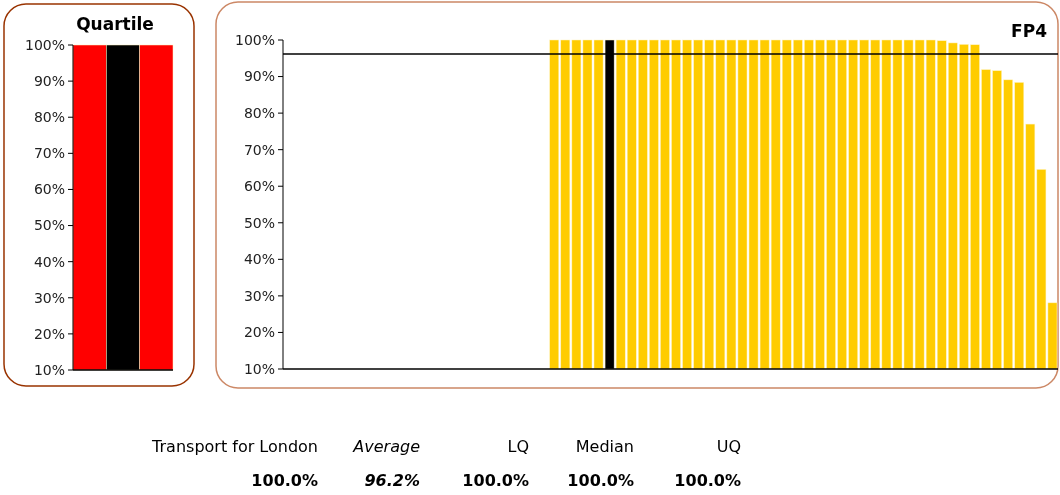  I want to click on text: LQ, so click(518, 446).